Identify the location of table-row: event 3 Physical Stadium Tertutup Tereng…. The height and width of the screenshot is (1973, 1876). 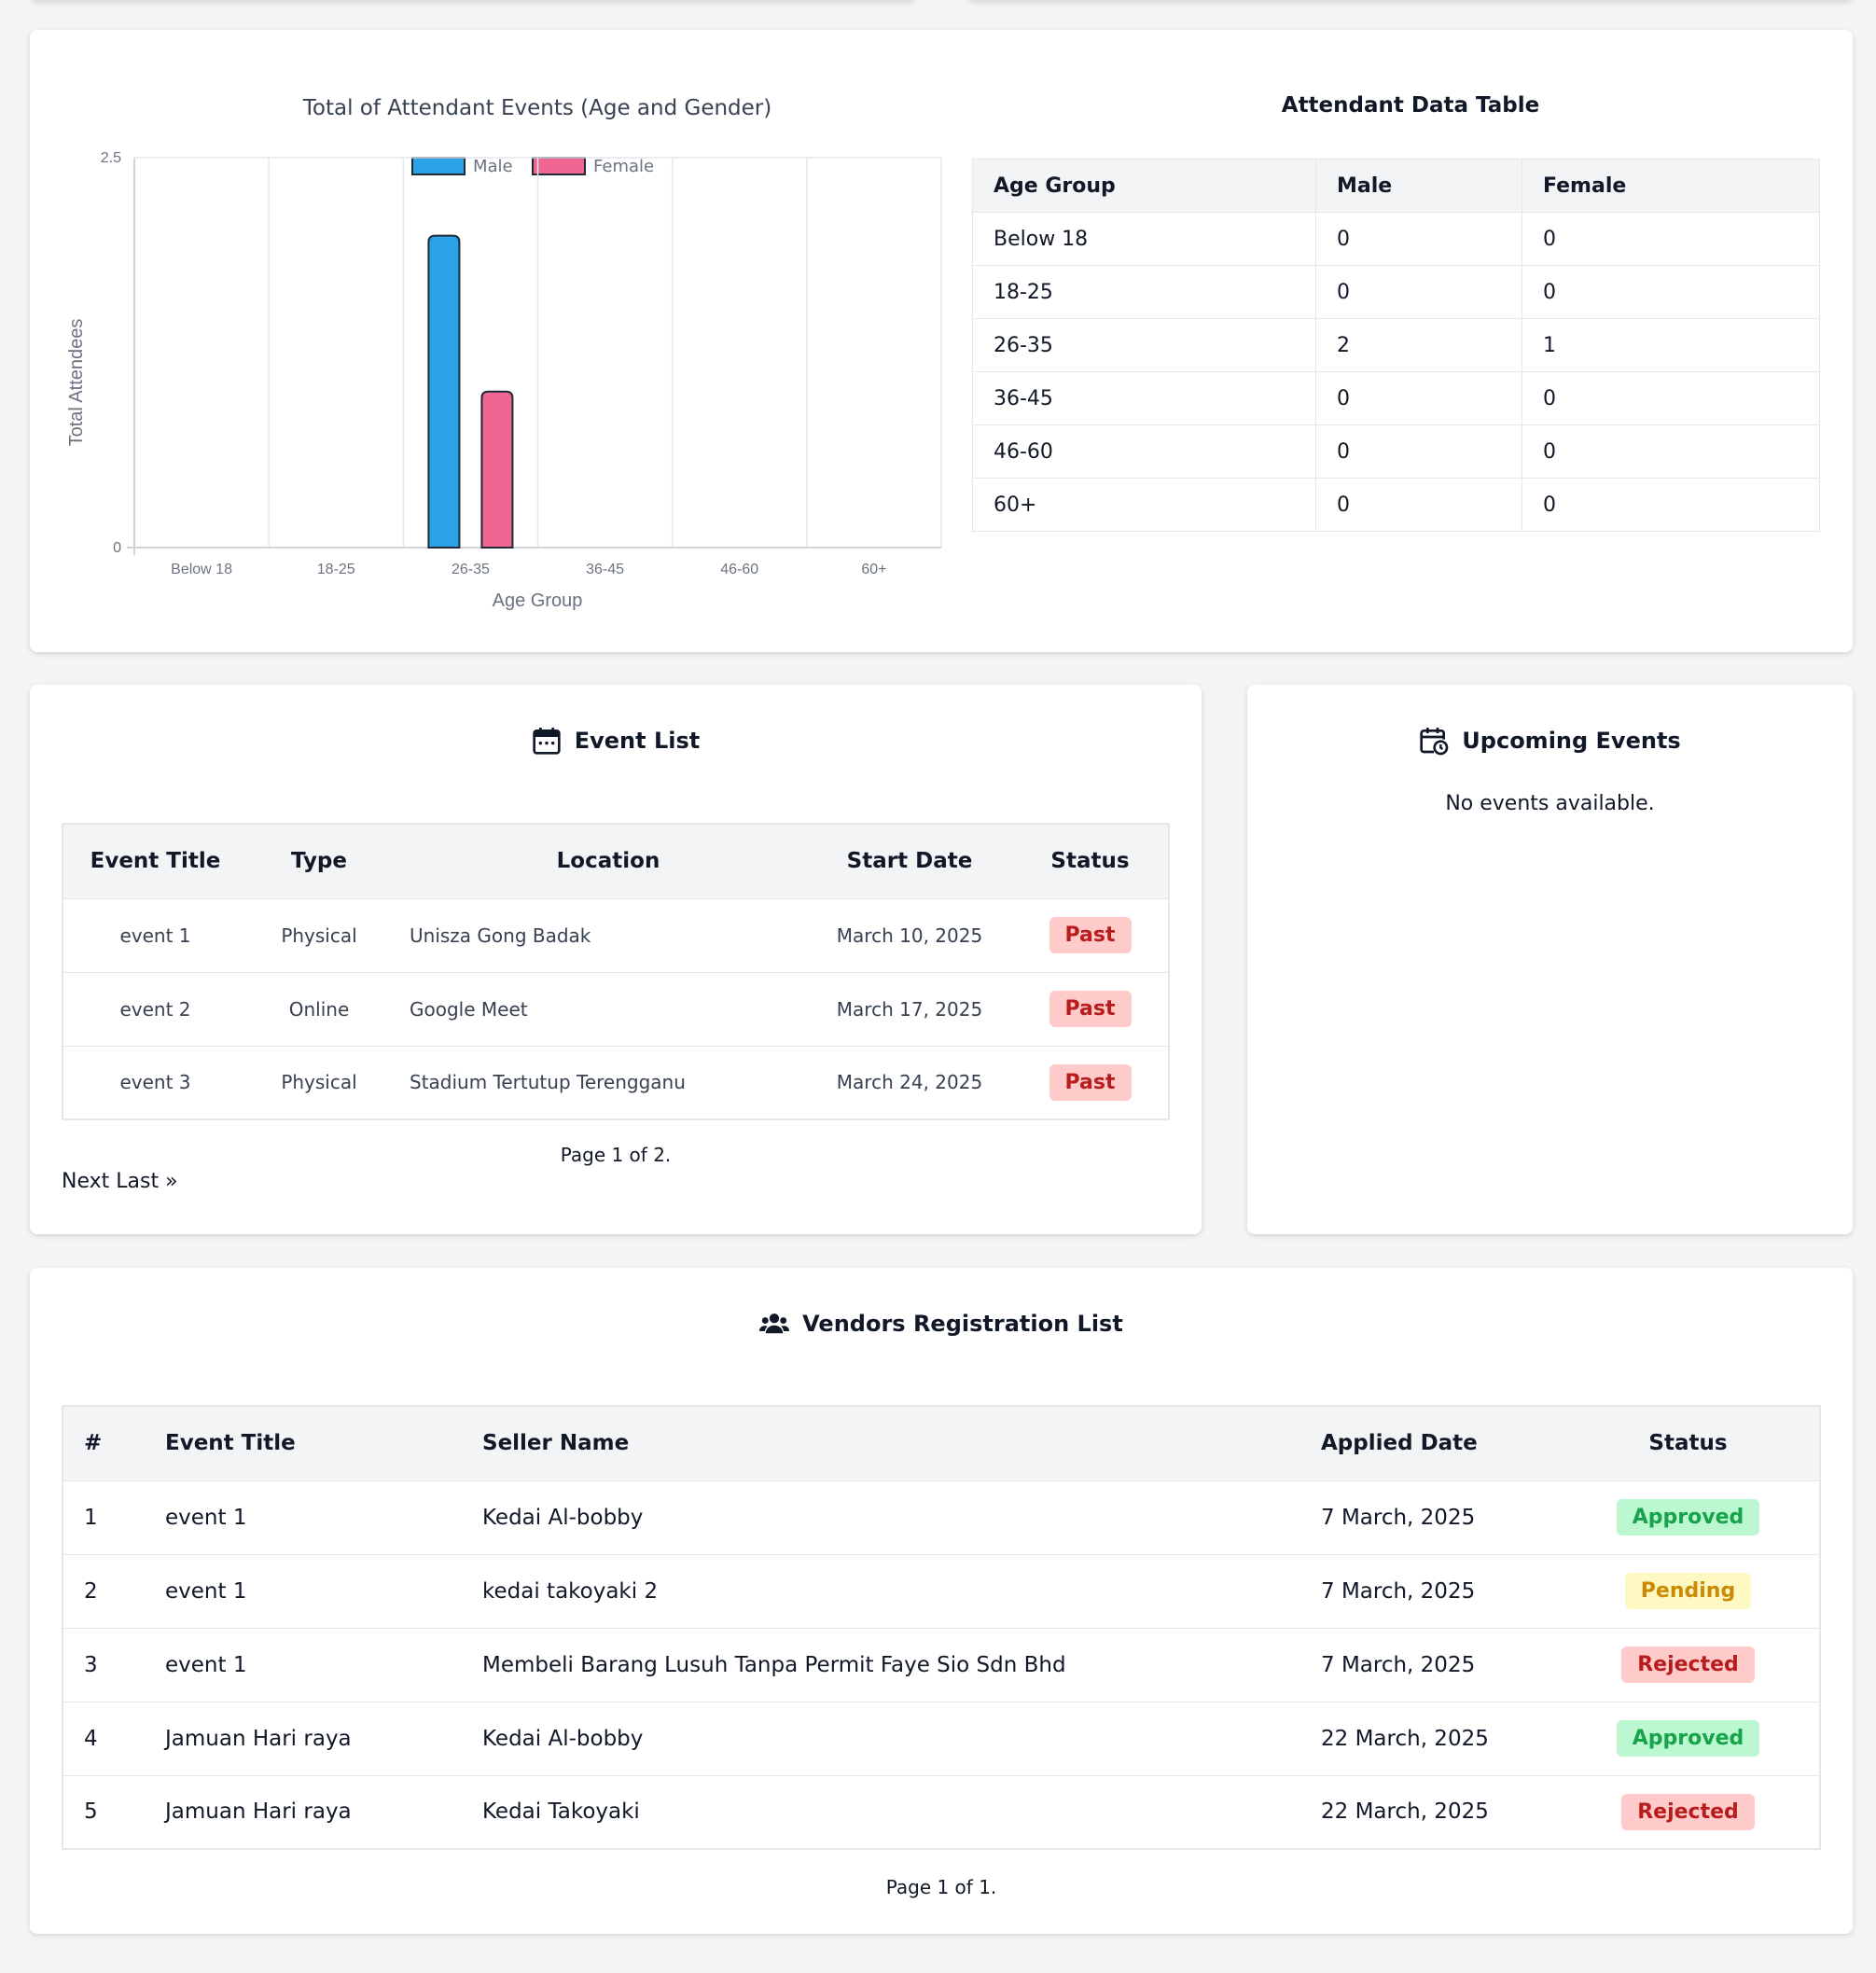
(616, 1082).